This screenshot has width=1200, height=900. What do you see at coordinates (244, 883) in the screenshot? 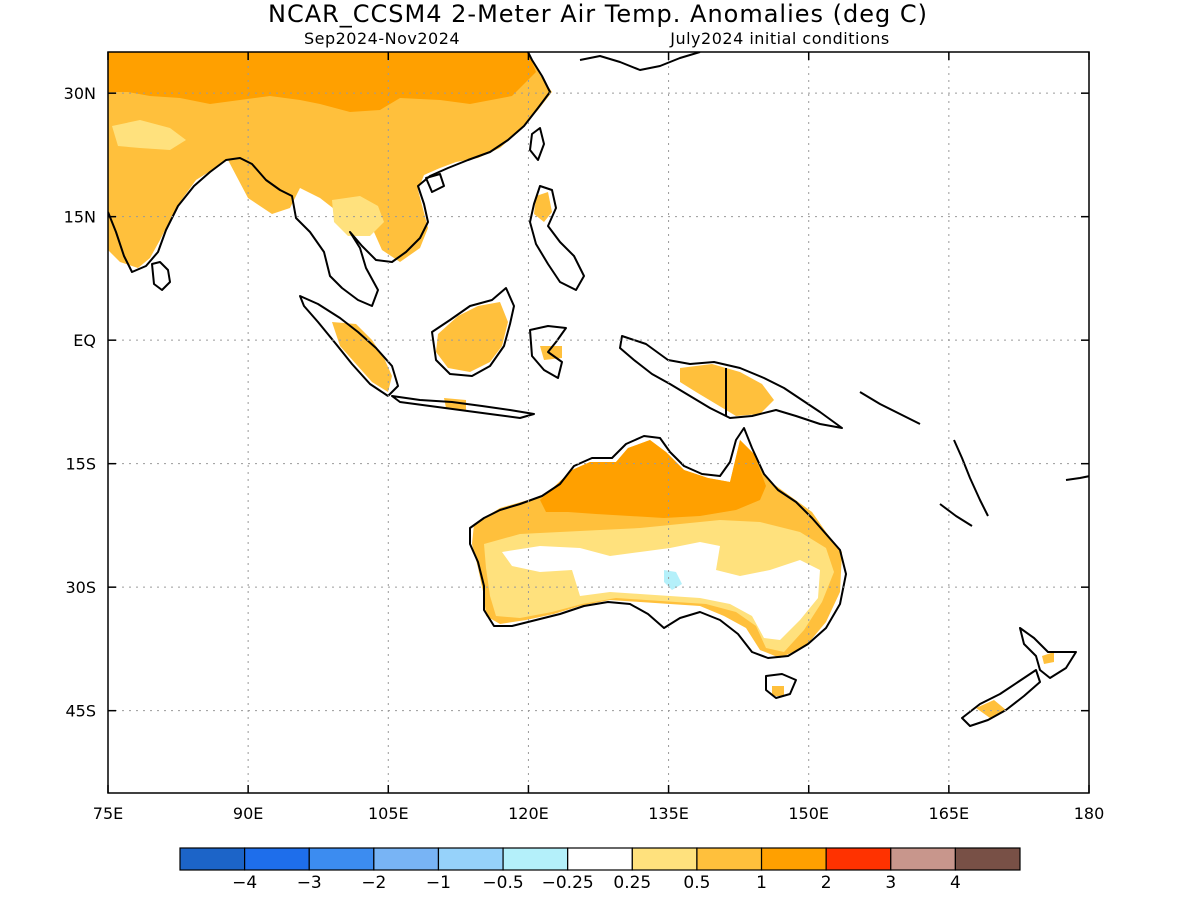
I see `legend-label: −4` at bounding box center [244, 883].